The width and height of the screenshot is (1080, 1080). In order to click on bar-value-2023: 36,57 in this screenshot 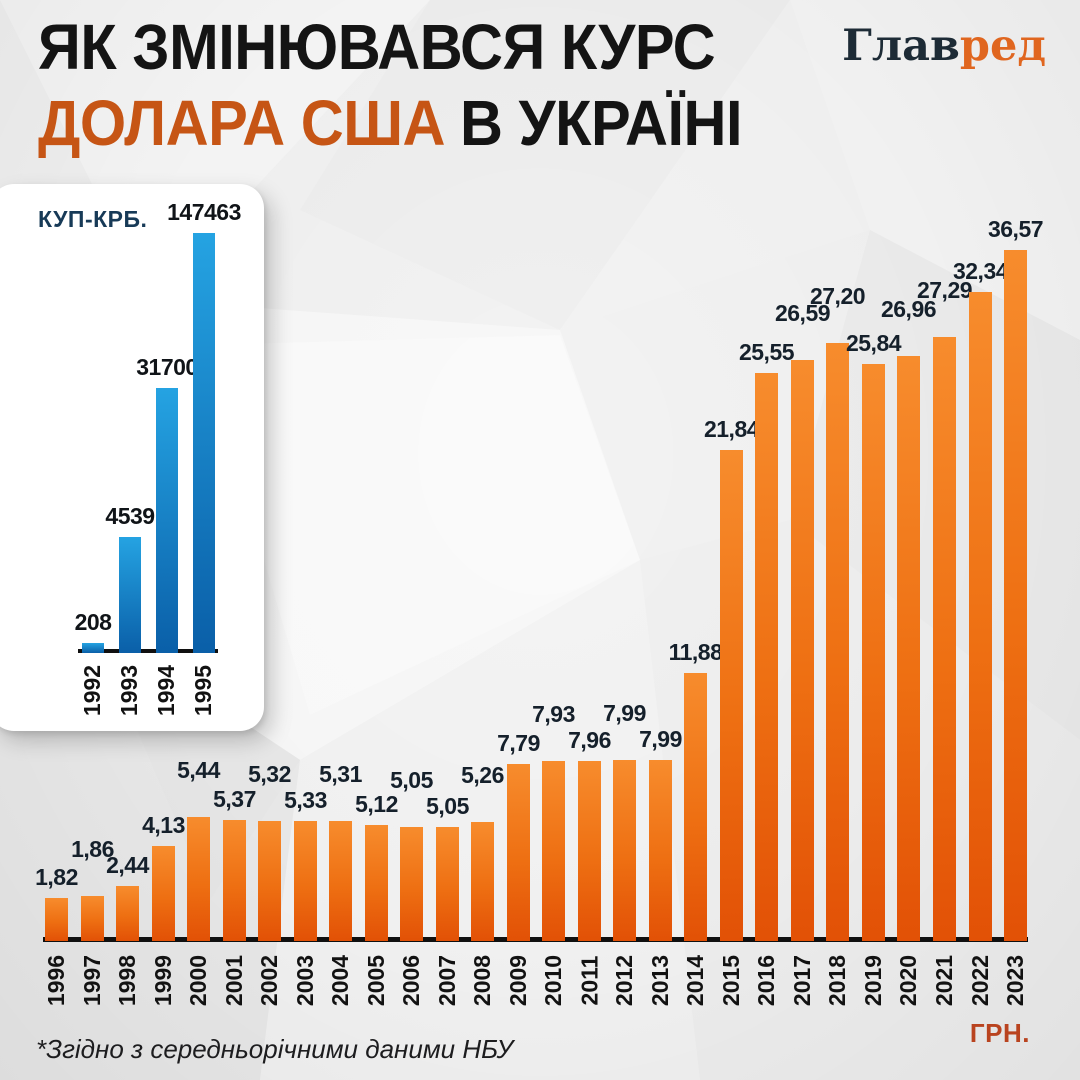, I will do `click(1015, 229)`.